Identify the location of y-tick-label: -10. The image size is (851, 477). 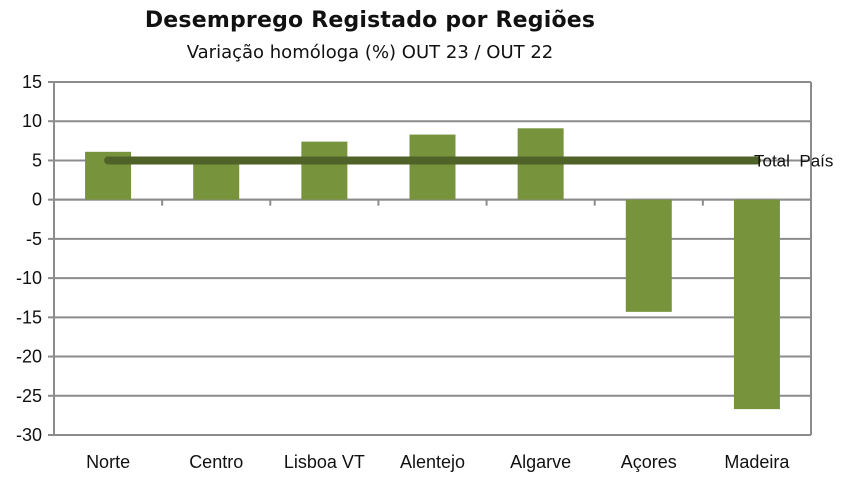
(29, 278).